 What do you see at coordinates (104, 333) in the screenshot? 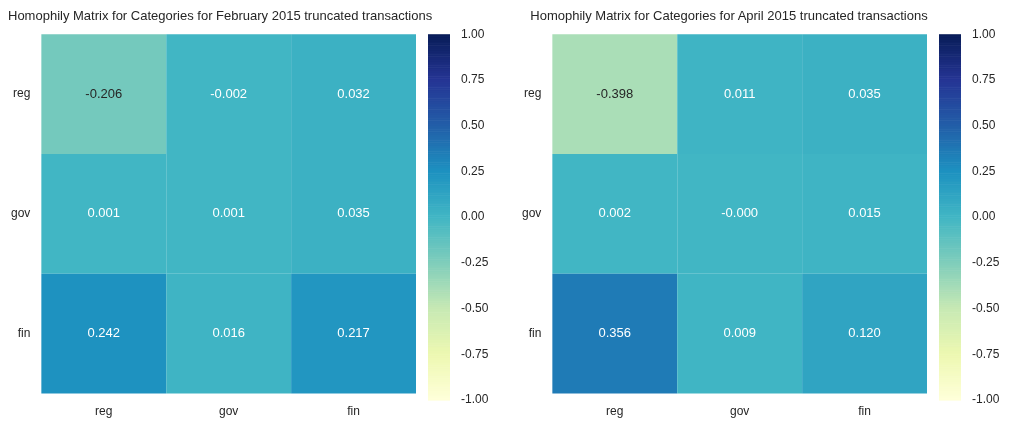
I see `data-label: 0.242` at bounding box center [104, 333].